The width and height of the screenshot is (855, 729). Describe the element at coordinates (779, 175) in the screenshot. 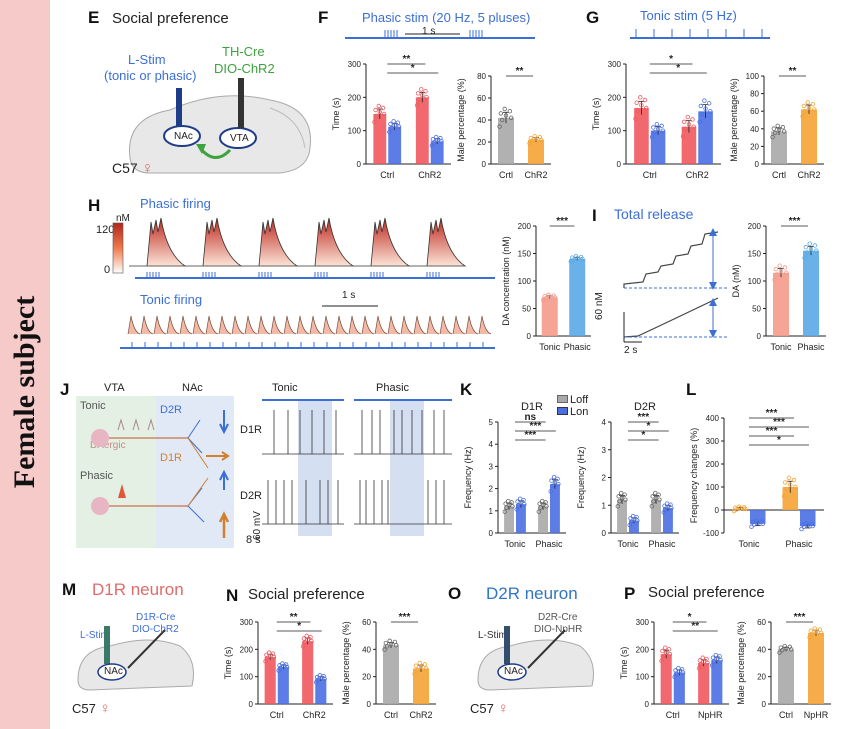

I see `x-tick-label: Crtl` at that location.